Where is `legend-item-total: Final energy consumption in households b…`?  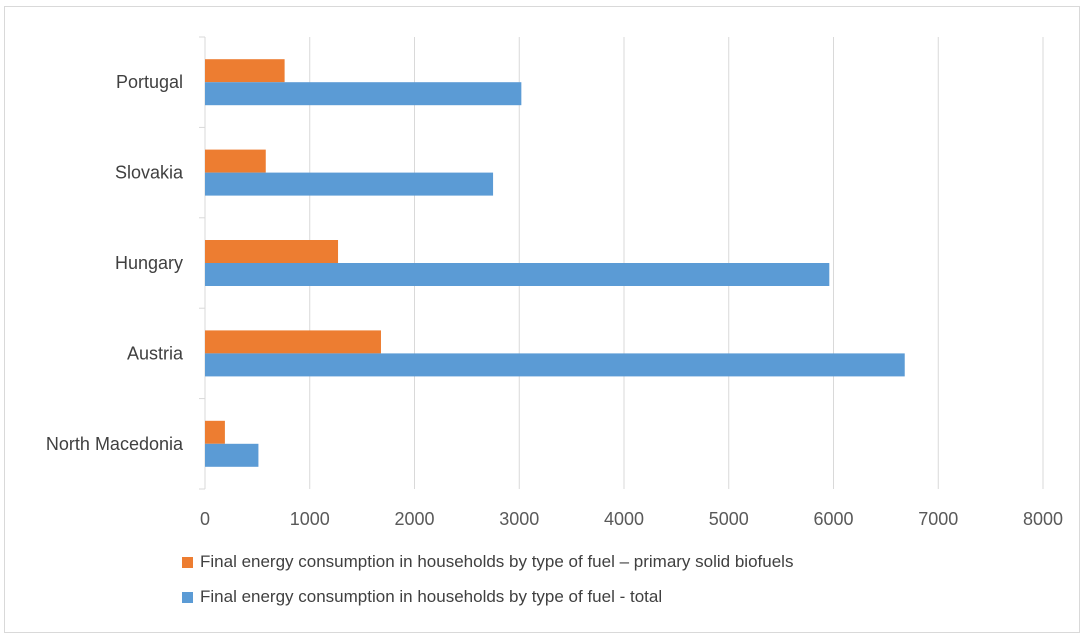 legend-item-total: Final energy consumption in households b… is located at coordinates (487, 597).